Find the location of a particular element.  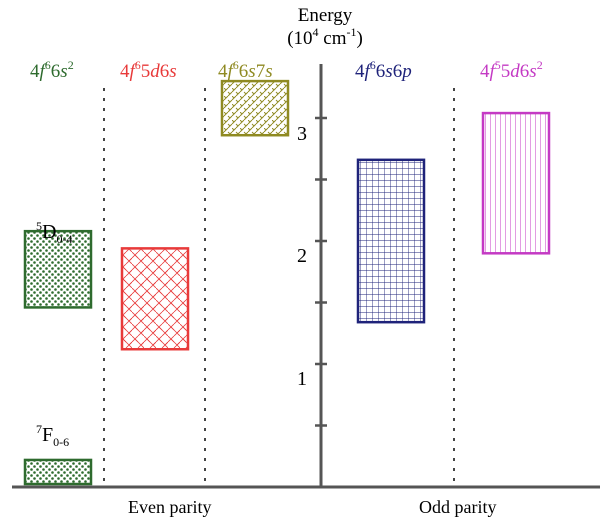

tick-label-2: 2 is located at coordinates (302, 256).